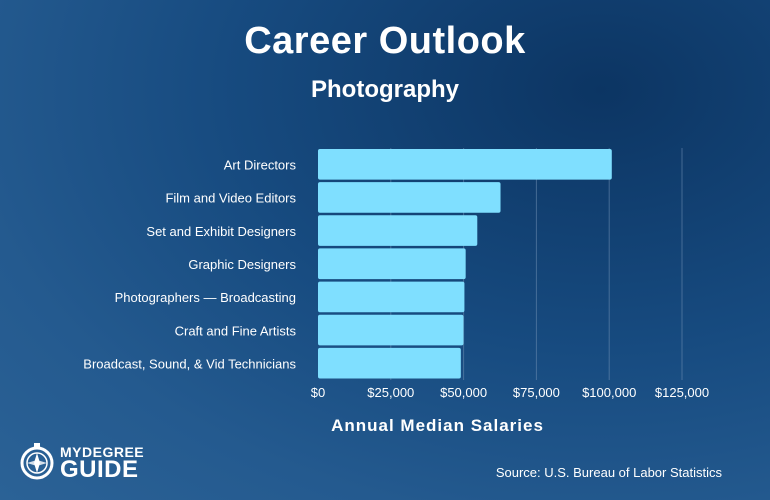 The height and width of the screenshot is (500, 770). Describe the element at coordinates (236, 330) in the screenshot. I see `category-label: Craft and Fine Artists` at that location.